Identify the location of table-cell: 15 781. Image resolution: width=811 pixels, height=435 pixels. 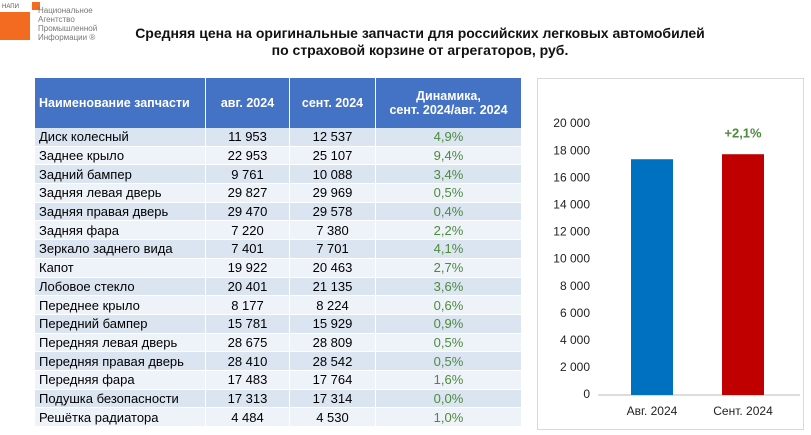
(247, 324).